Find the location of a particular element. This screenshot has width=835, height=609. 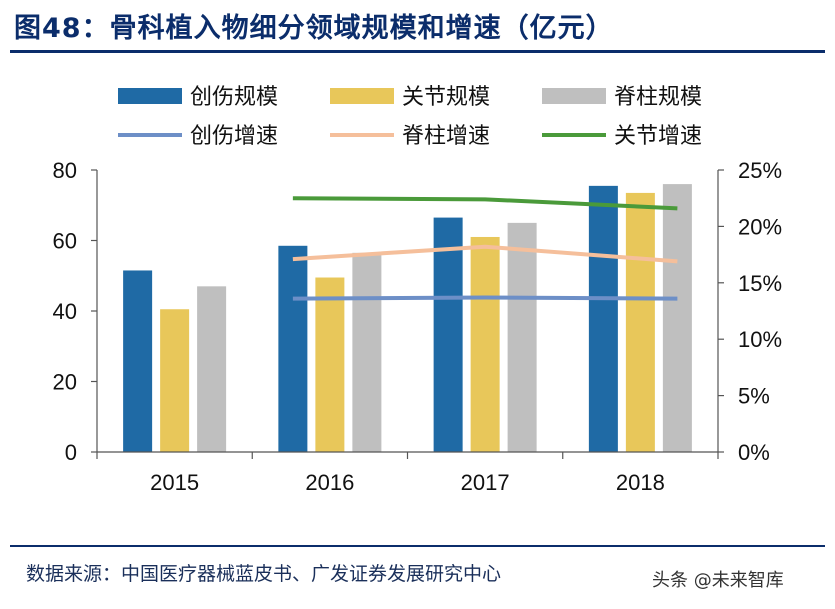

bar-关节规模-2016 is located at coordinates (330, 364).